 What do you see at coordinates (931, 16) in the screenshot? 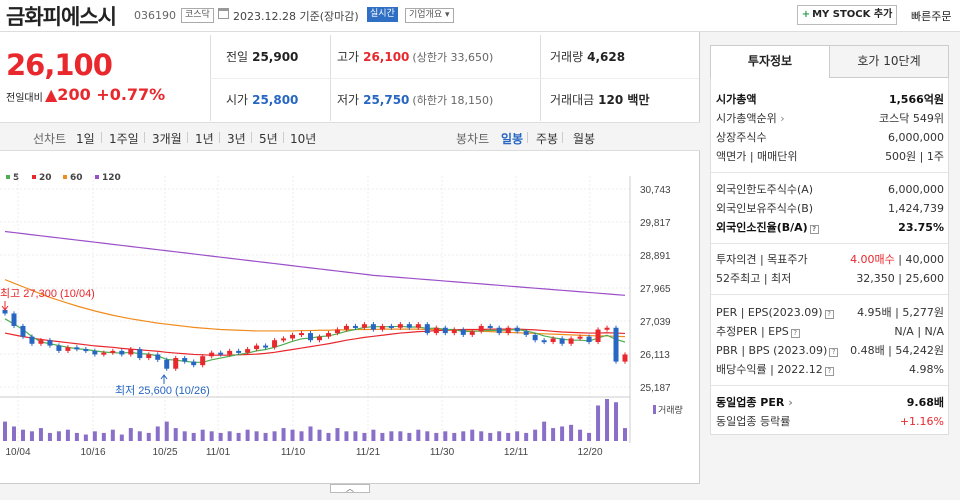
I see `quick-order-link: 빠른주문` at bounding box center [931, 16].